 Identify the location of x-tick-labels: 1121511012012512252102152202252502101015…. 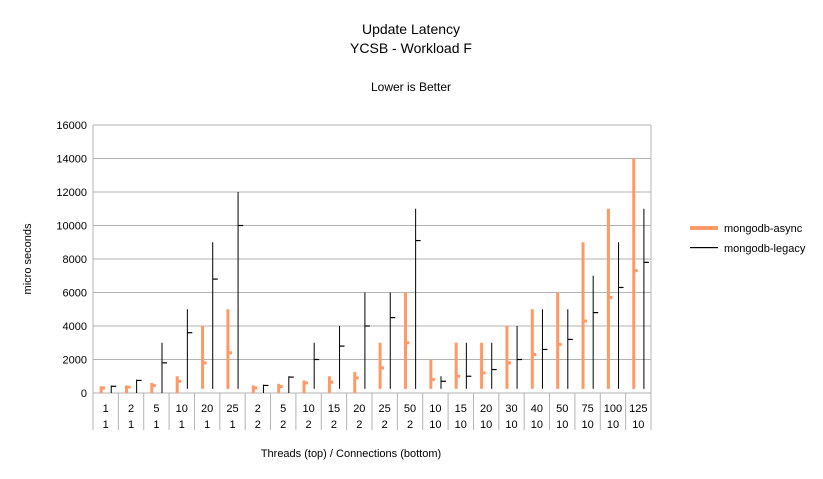
(375, 417).